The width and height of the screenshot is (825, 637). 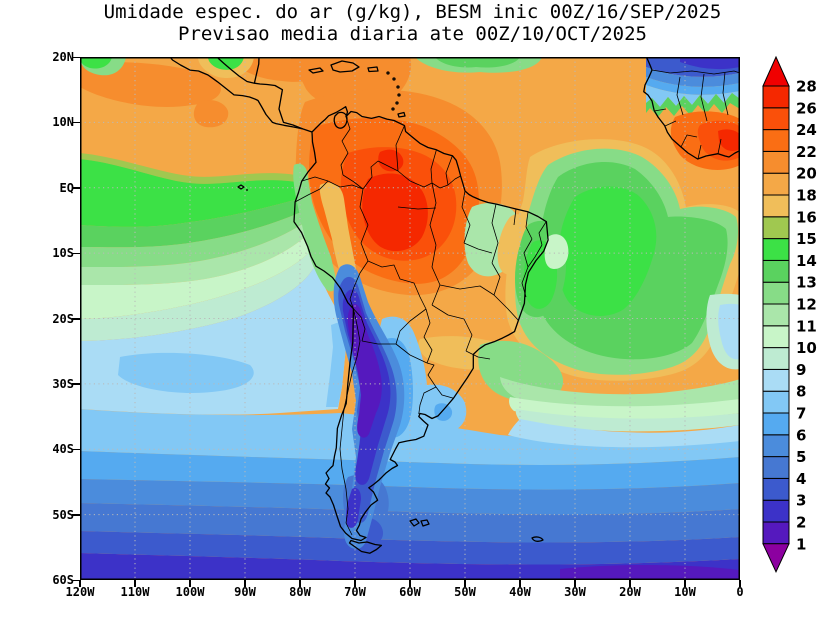 I want to click on colorbar-label: 13, so click(x=806, y=283).